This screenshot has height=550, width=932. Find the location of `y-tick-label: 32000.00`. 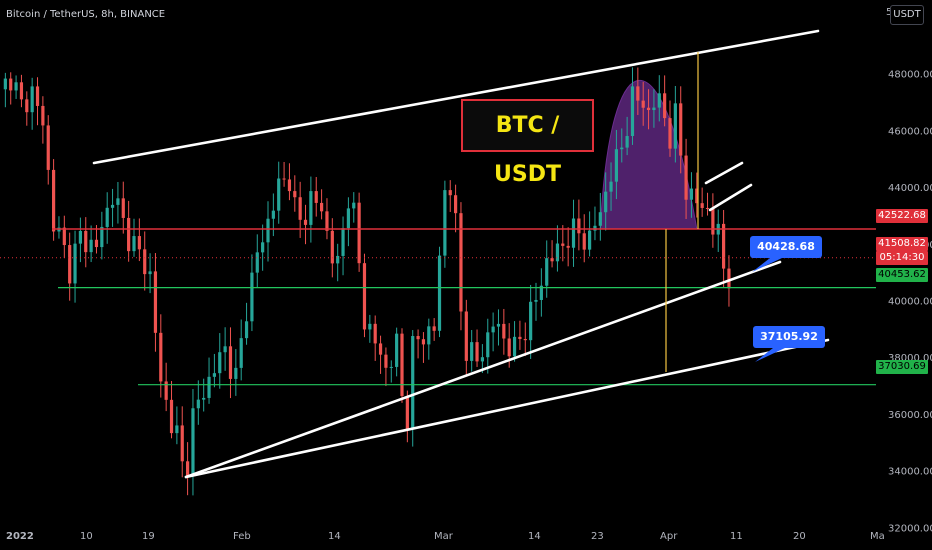

y-tick-label: 32000.00 is located at coordinates (910, 528).